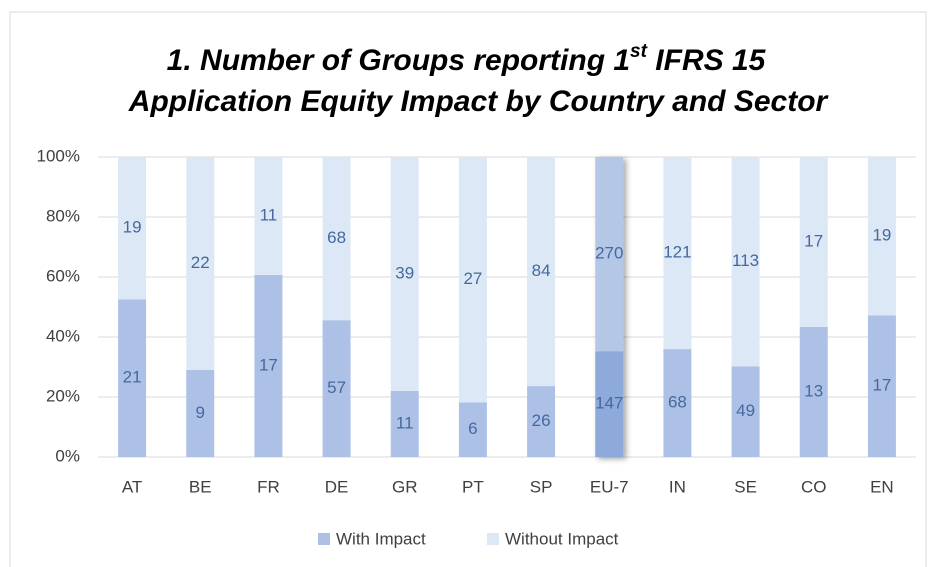 This screenshot has width=931, height=567. What do you see at coordinates (200, 486) in the screenshot?
I see `x-tick-label: BE` at bounding box center [200, 486].